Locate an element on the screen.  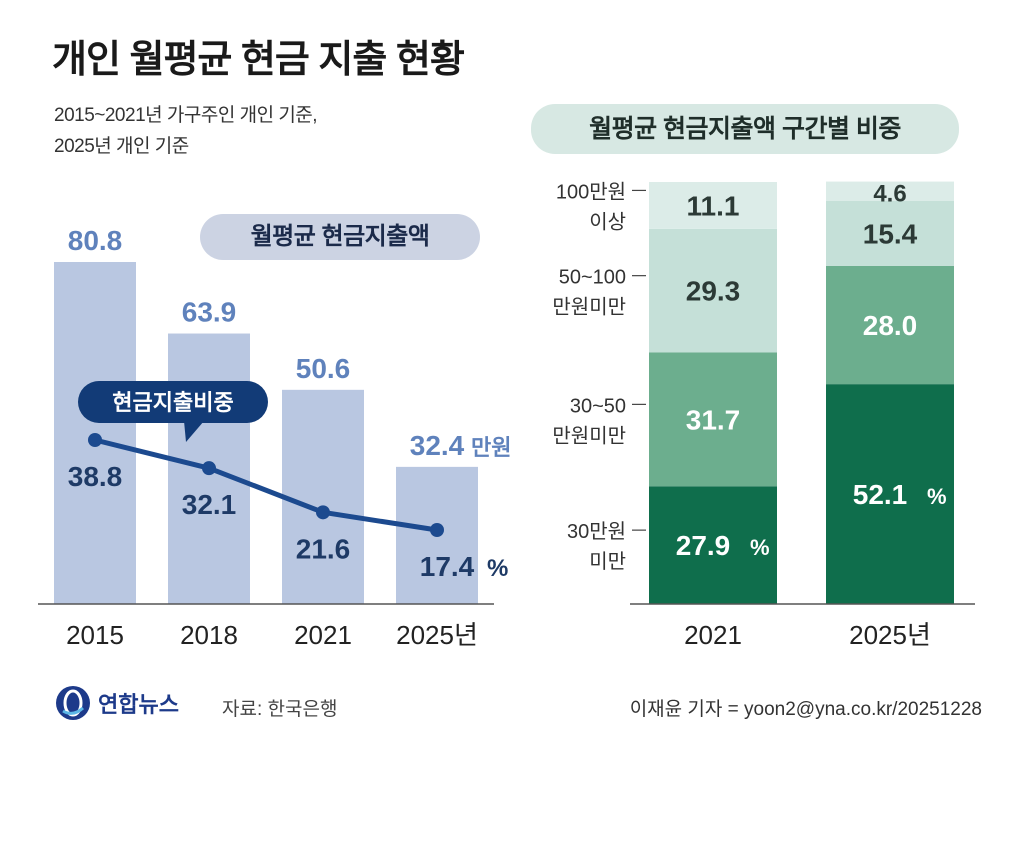
yonhap-logo: 연합뉴스 is located at coordinates (116, 703).